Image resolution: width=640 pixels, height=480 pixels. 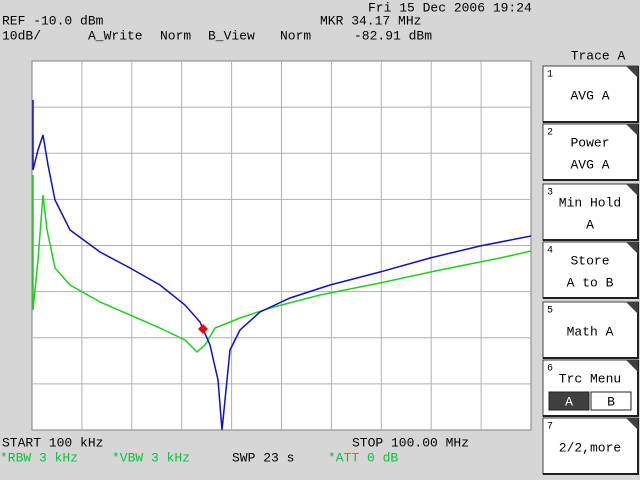 I want to click on marker-level: -82.91 dBm, so click(x=393, y=35).